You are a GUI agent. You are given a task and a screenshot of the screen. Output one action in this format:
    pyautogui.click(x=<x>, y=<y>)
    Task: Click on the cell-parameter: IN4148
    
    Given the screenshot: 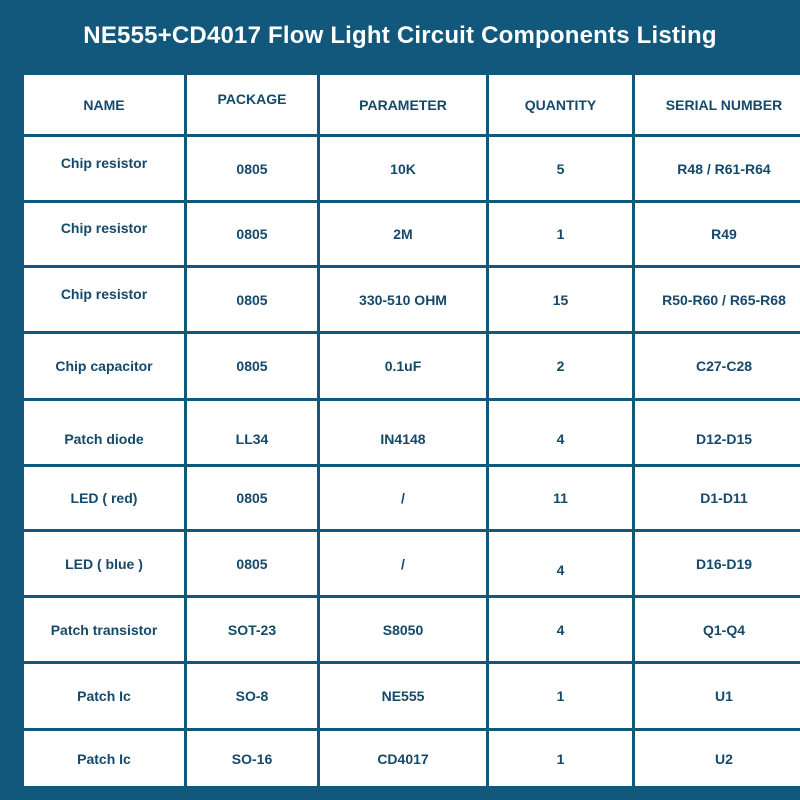 What is the action you would take?
    pyautogui.click(x=403, y=432)
    